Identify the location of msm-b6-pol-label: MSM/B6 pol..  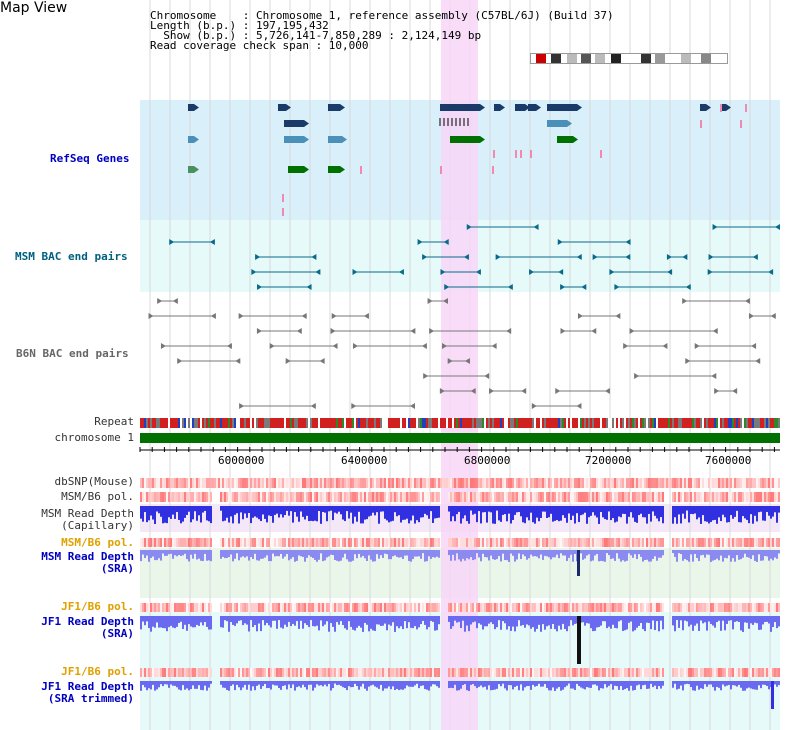
(97, 496).